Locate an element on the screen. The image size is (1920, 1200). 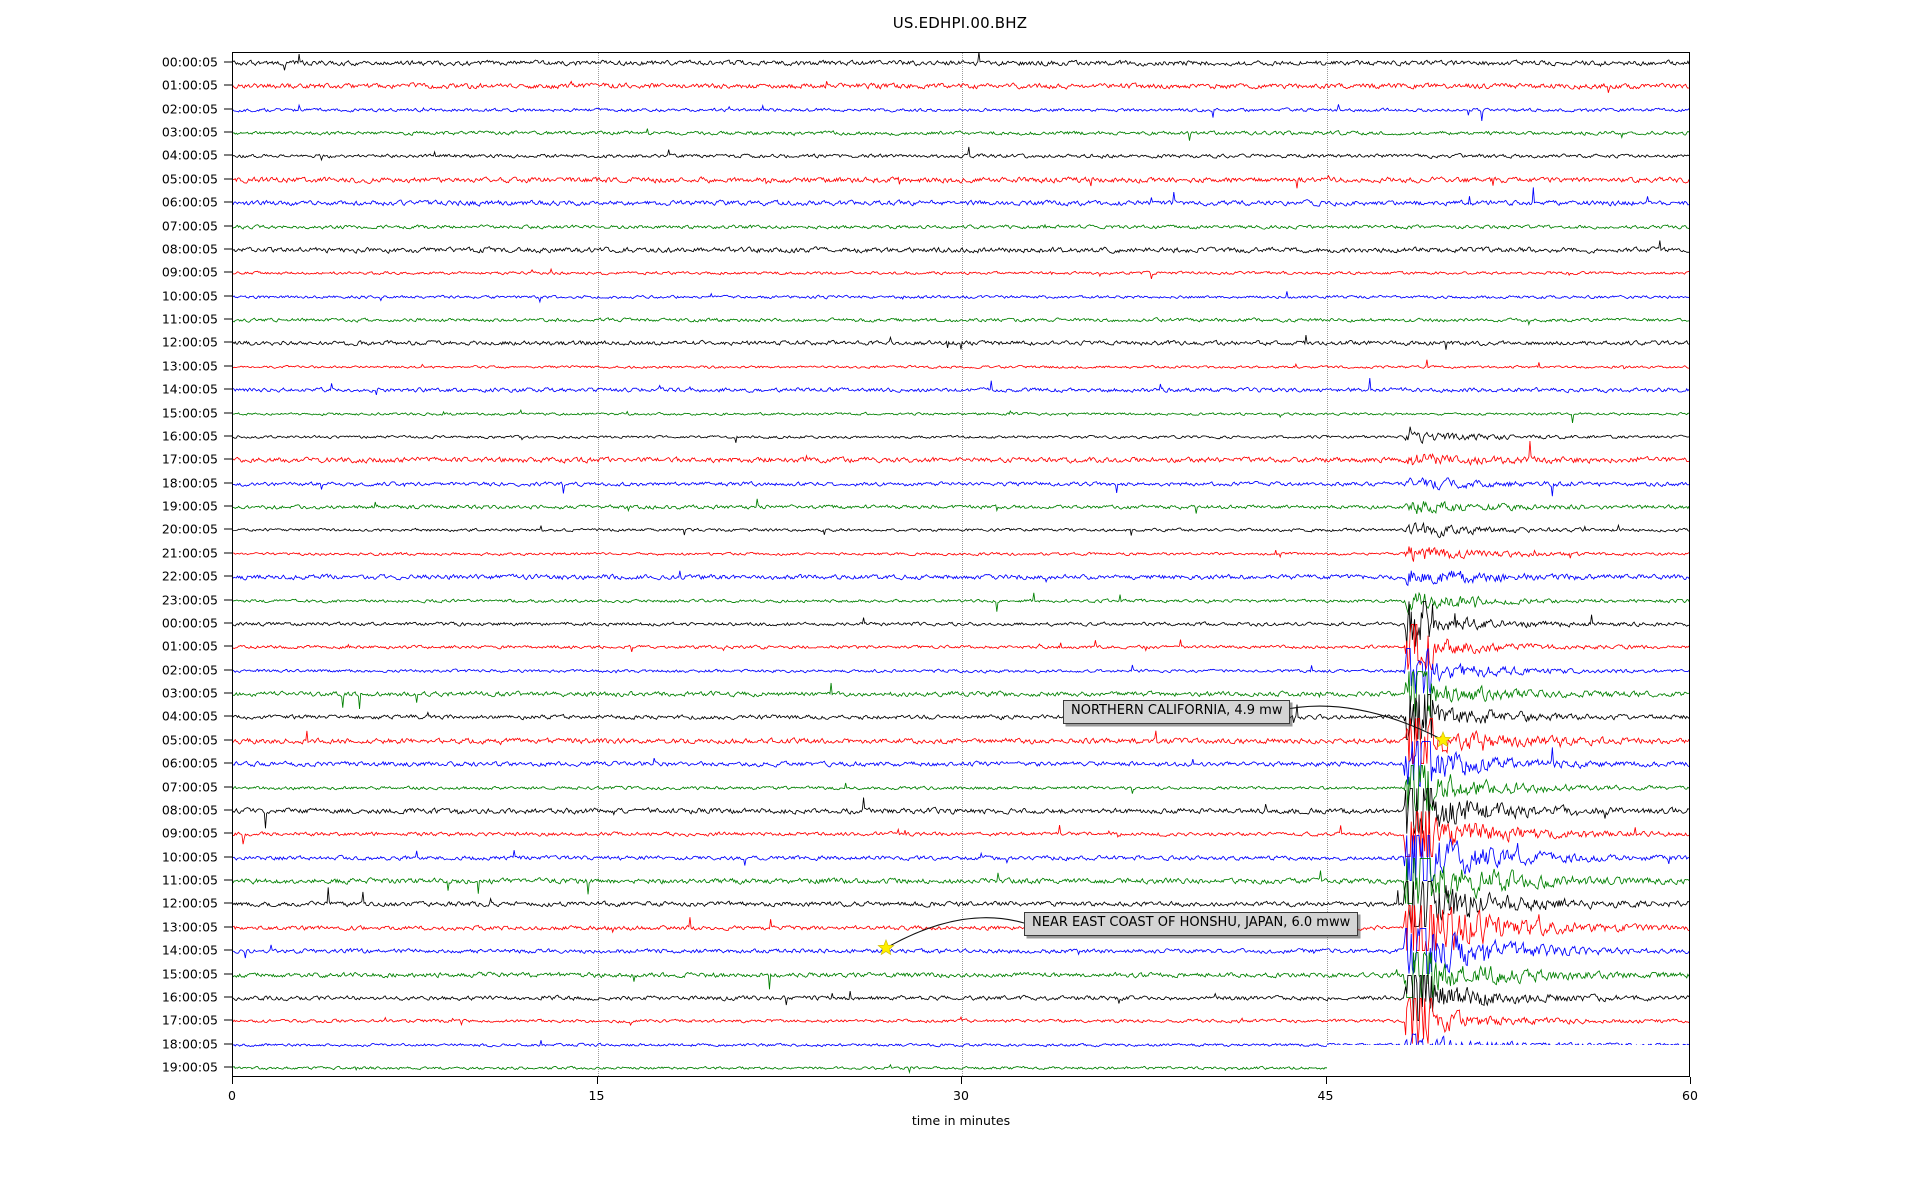
x-axis-tick-label: 30 is located at coordinates (961, 1095).